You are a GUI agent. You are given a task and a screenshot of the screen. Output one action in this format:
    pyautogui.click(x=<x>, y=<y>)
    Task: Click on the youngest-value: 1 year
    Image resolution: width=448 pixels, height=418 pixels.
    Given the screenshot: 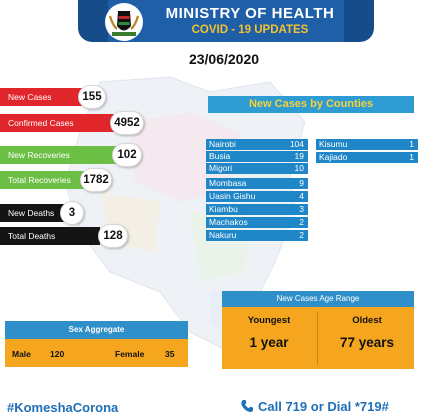 What is the action you would take?
    pyautogui.click(x=269, y=342)
    